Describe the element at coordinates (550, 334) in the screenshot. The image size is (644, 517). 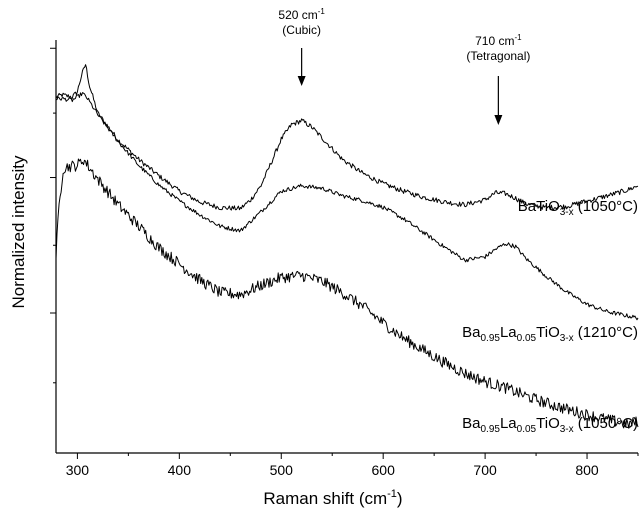
I see `series-label-2: Ba0.95La0.05TiO3-x (1210°C)` at that location.